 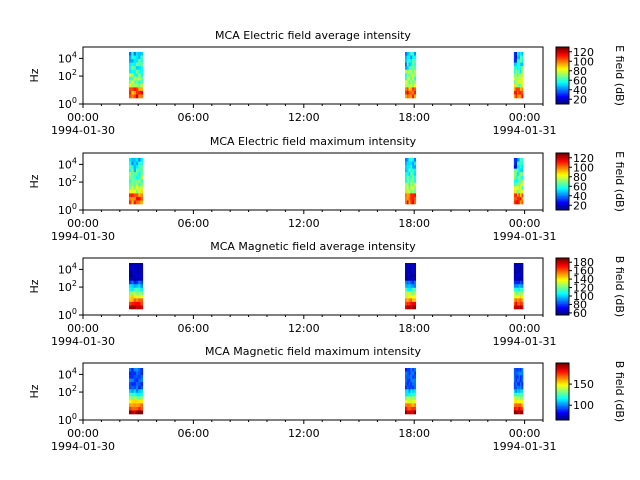 I want to click on colorbar-tick-label: 20, so click(x=580, y=99).